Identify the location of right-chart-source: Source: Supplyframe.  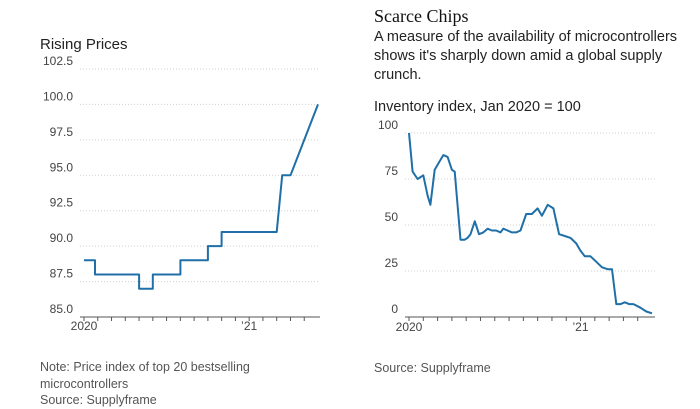
(432, 368).